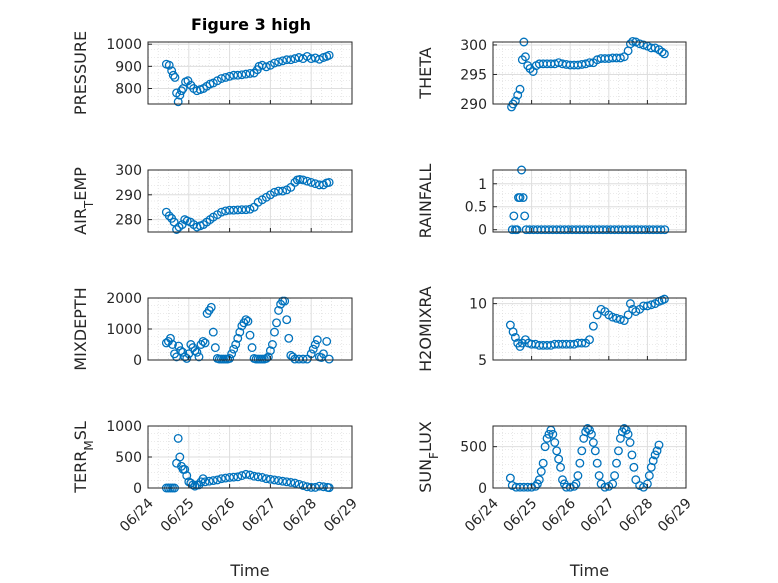 The width and height of the screenshot is (778, 583). What do you see at coordinates (425, 201) in the screenshot?
I see `y-axis-label: RAINFALL` at bounding box center [425, 201].